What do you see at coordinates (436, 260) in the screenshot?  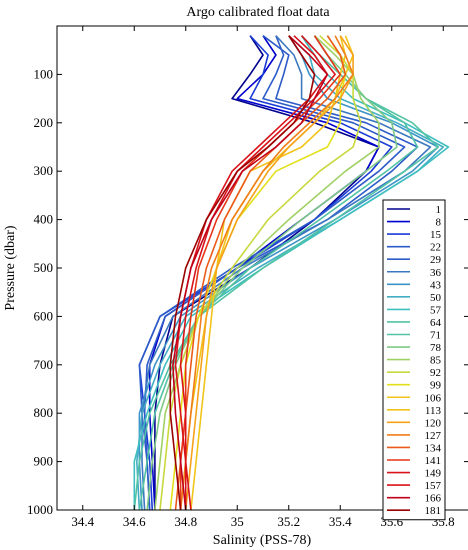 I see `legend-label: 29` at bounding box center [436, 260].